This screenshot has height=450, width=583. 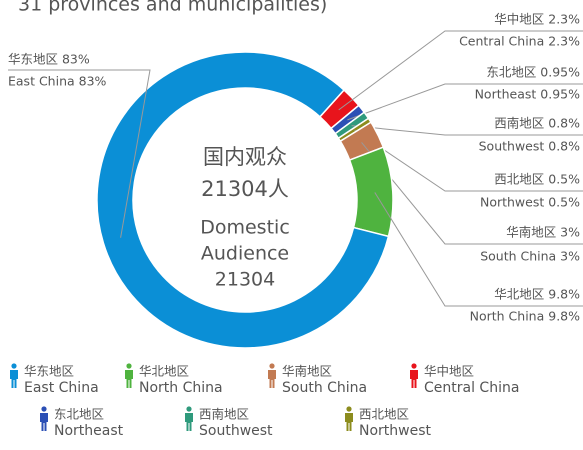 I want to click on value-label: 华东地区 83%, so click(x=49, y=59).